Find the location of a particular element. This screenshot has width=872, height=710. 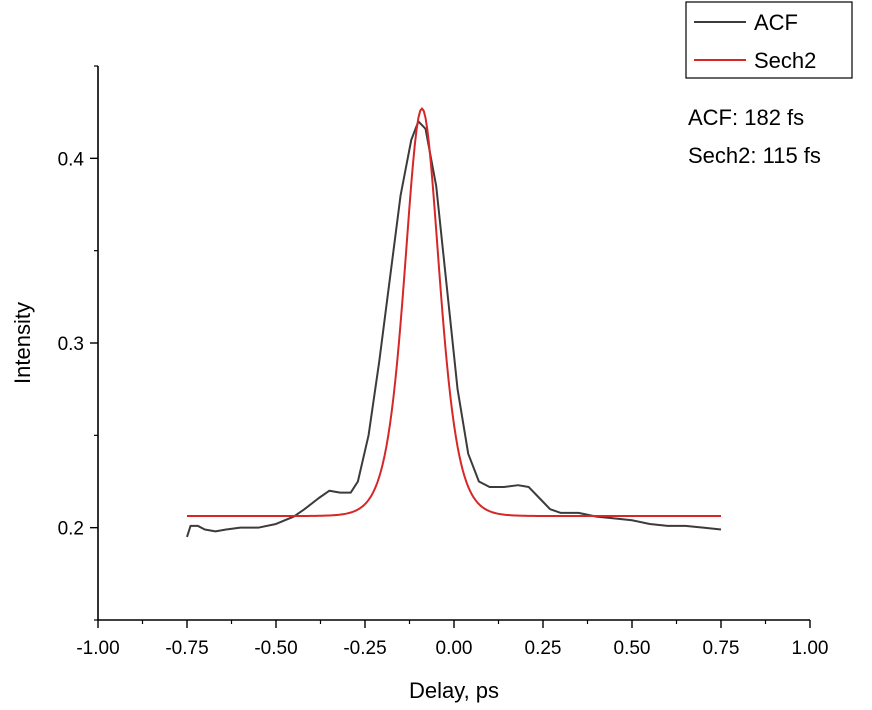

x-tick-label: 0.75 is located at coordinates (721, 648).